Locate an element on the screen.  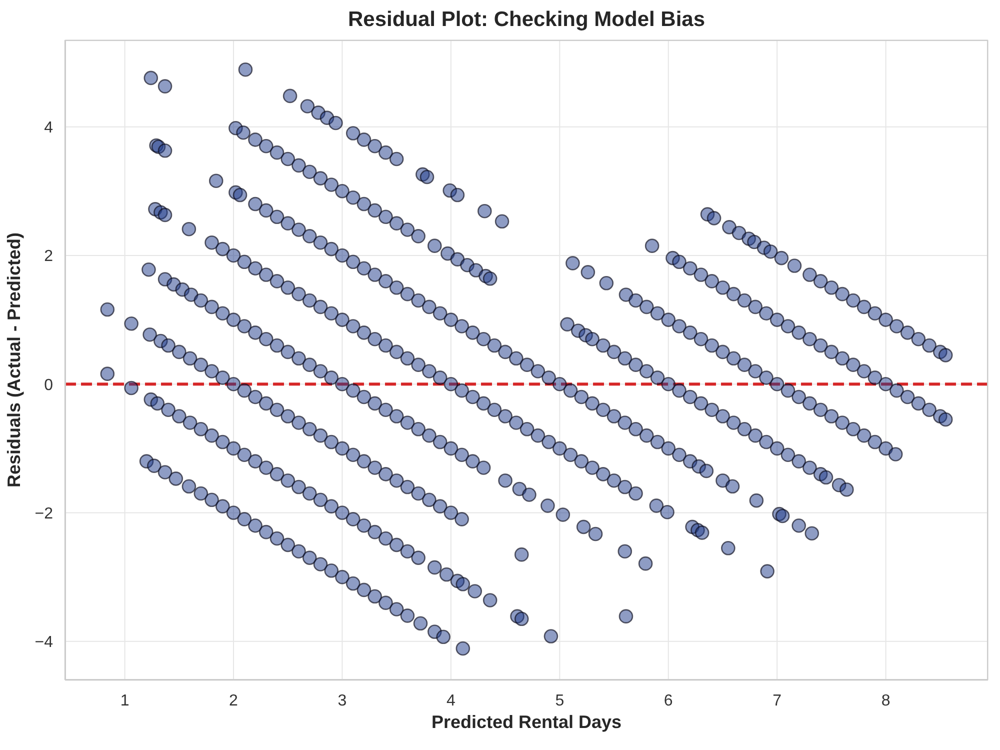
x-axis-title: Predicted Rental Days is located at coordinates (526, 722).